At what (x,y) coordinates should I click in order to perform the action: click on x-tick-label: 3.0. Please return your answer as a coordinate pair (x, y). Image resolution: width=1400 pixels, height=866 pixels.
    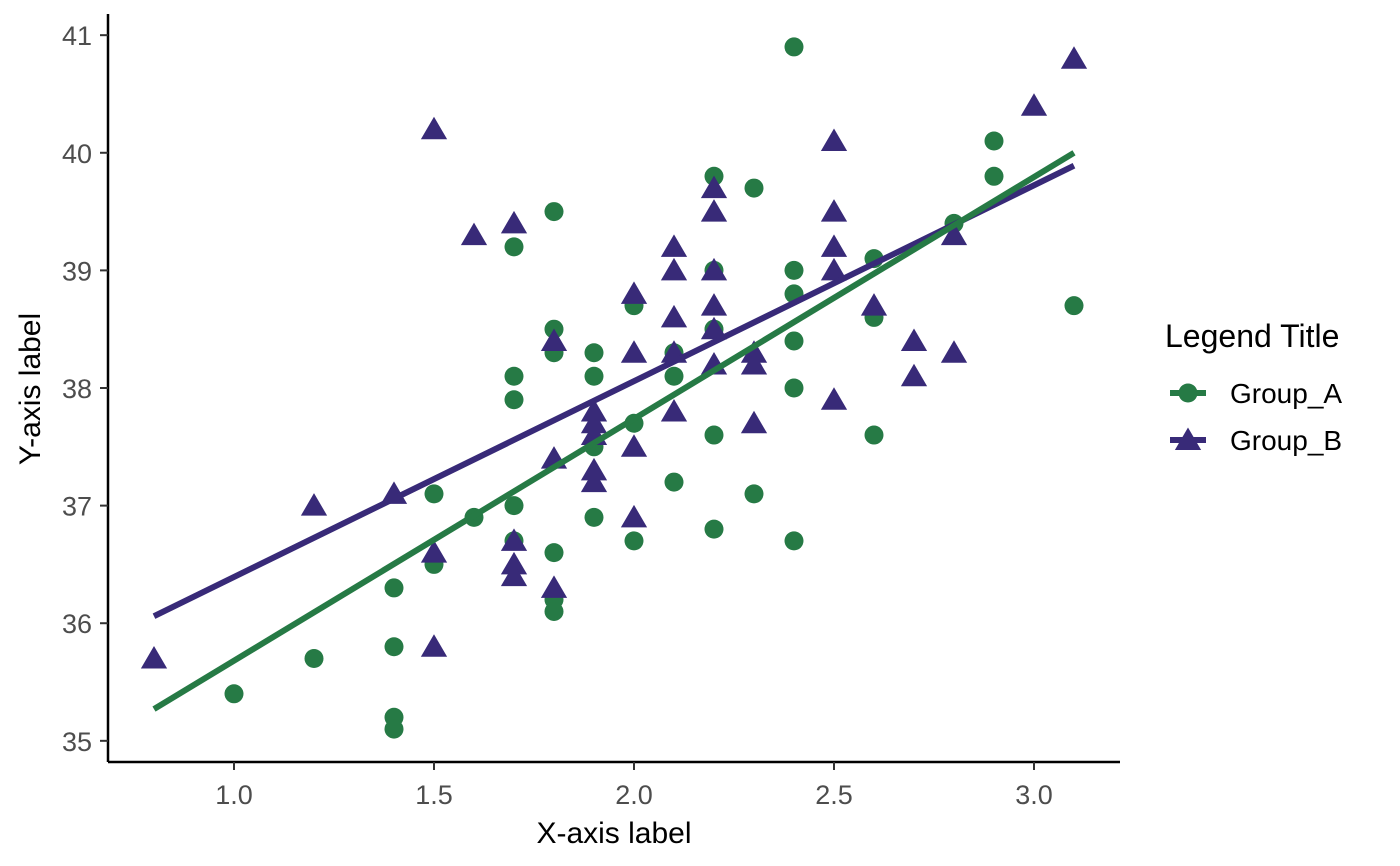
    Looking at the image, I should click on (1034, 795).